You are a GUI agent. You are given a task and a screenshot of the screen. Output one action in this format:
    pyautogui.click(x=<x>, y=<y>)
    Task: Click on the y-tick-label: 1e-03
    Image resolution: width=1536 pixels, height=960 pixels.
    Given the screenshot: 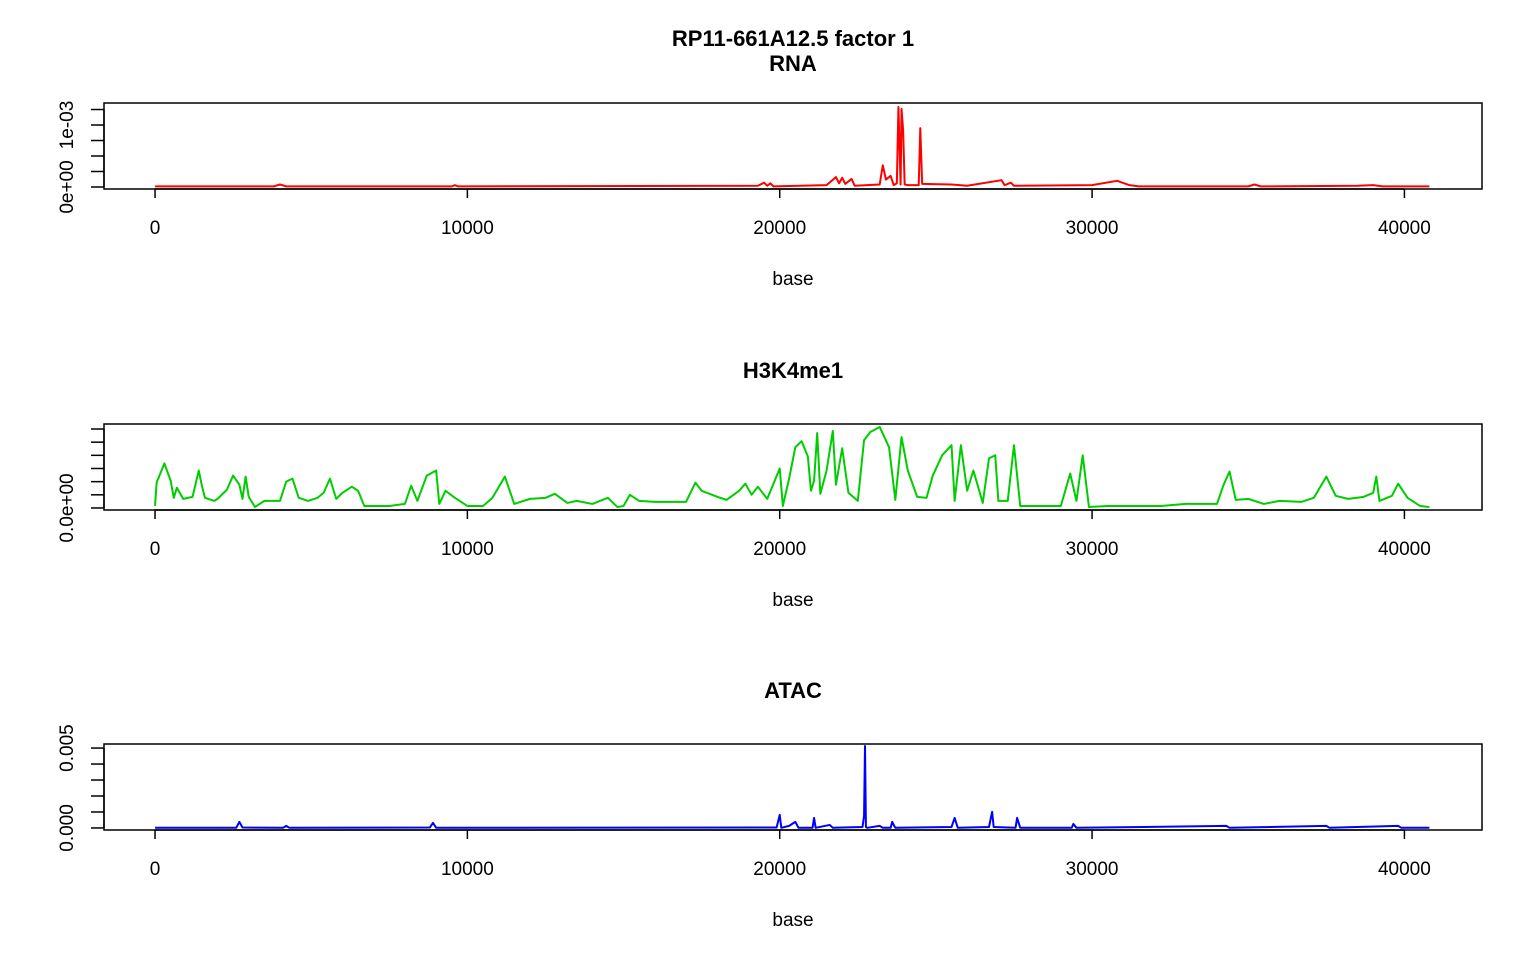 What is the action you would take?
    pyautogui.click(x=67, y=125)
    